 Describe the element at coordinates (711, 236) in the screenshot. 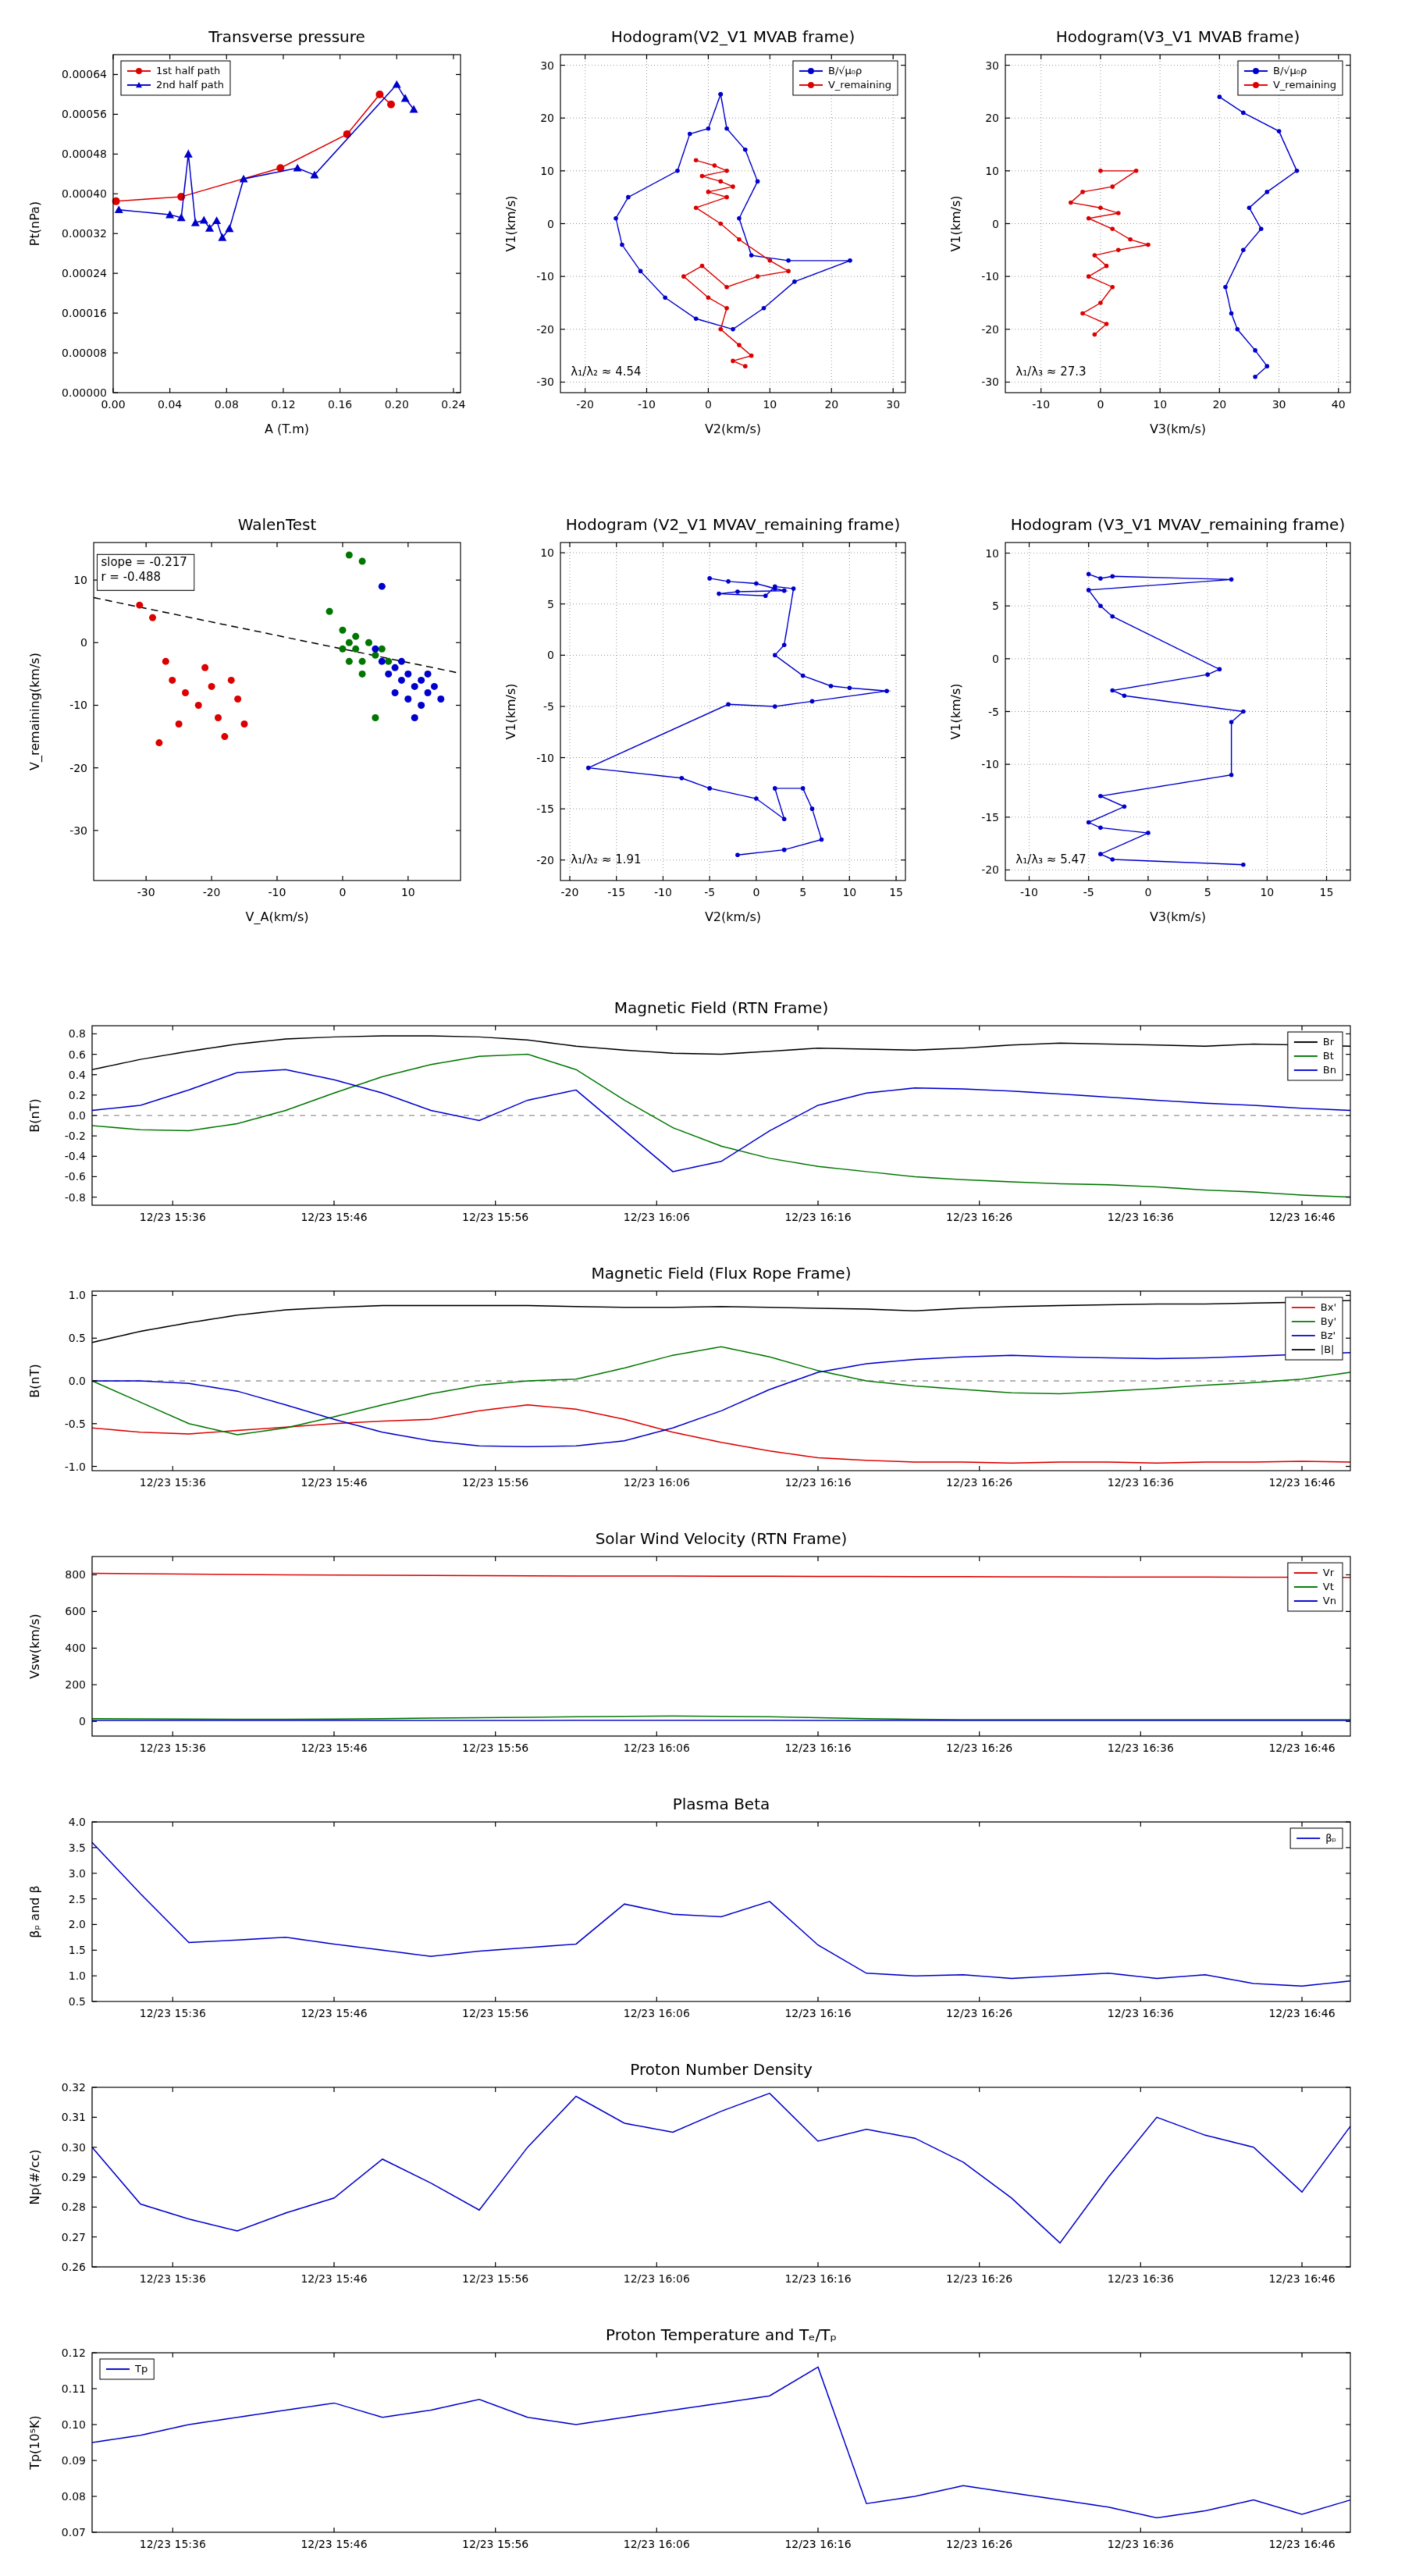

I see `chart-hodogram-v2v1-mvab` at that location.